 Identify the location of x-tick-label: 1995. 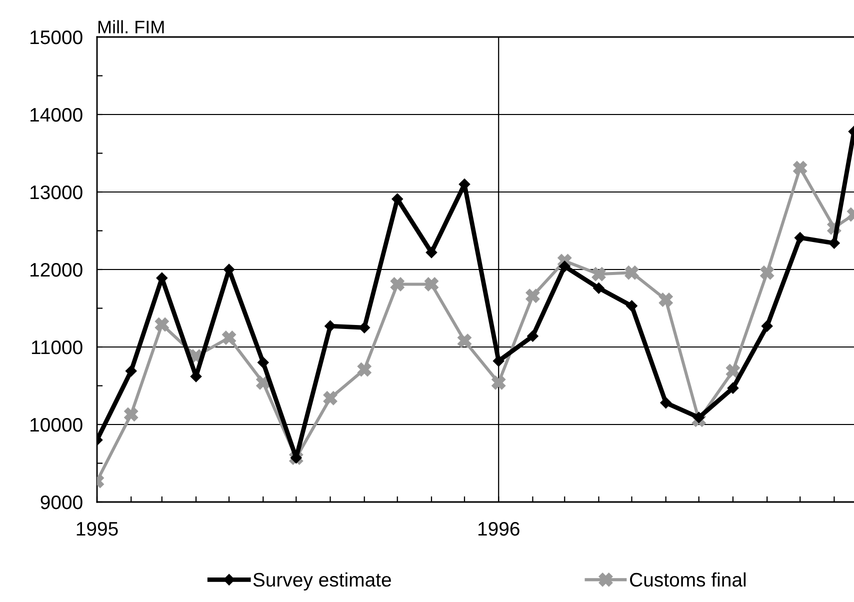
(97, 529).